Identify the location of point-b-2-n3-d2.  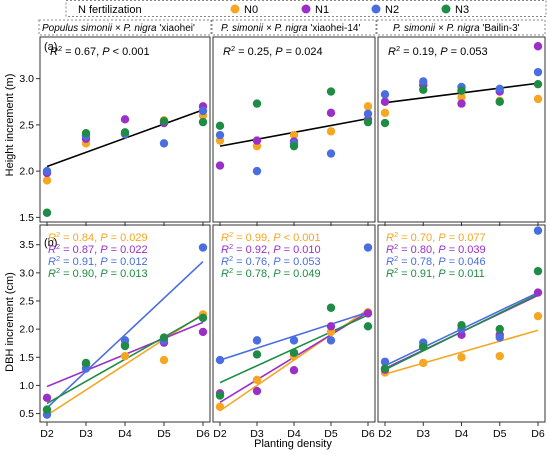
(220, 395).